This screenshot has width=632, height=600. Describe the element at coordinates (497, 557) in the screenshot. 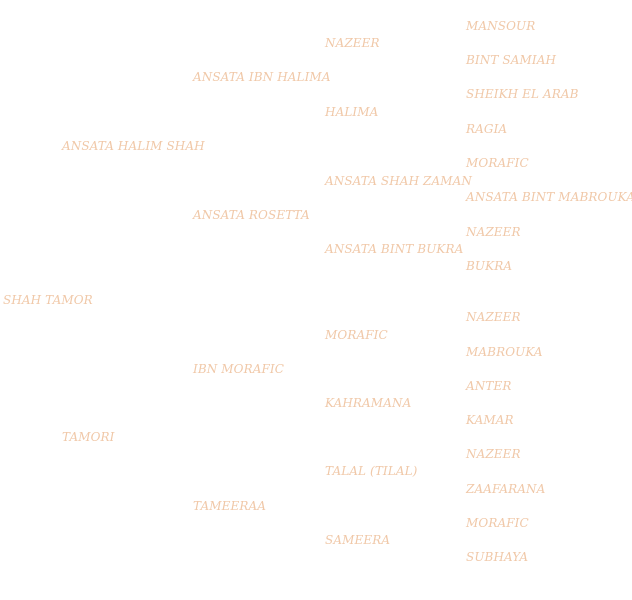

I see `gen4-ancestor: SUBHAYA` at that location.